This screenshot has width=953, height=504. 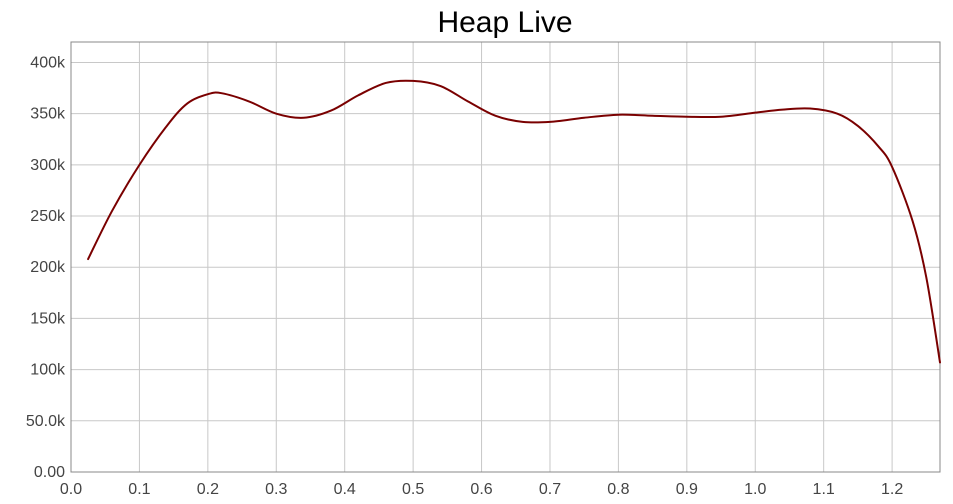 I want to click on y-tick-label: 300k, so click(x=48, y=165).